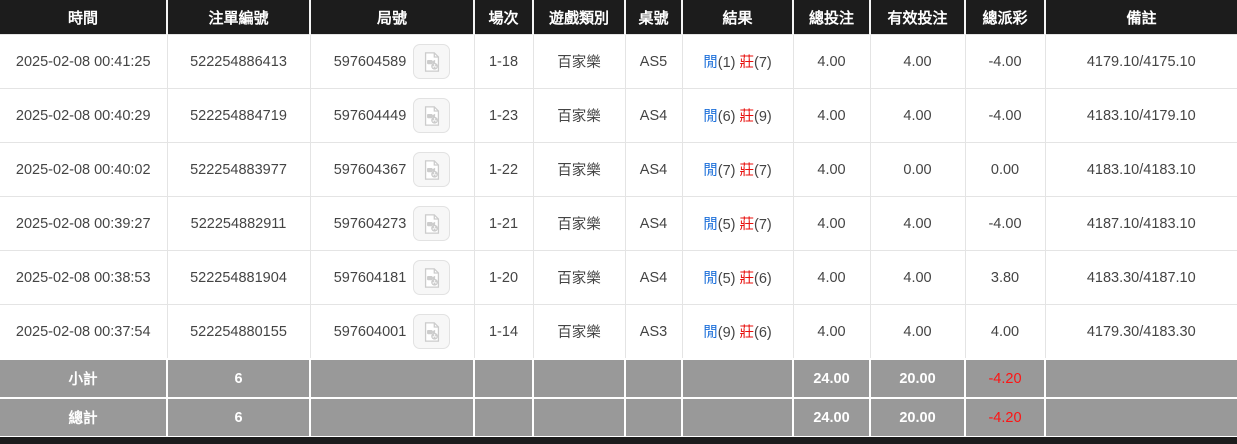 The height and width of the screenshot is (444, 1237). Describe the element at coordinates (1140, 378) in the screenshot. I see `subtotal-cell-remark` at that location.